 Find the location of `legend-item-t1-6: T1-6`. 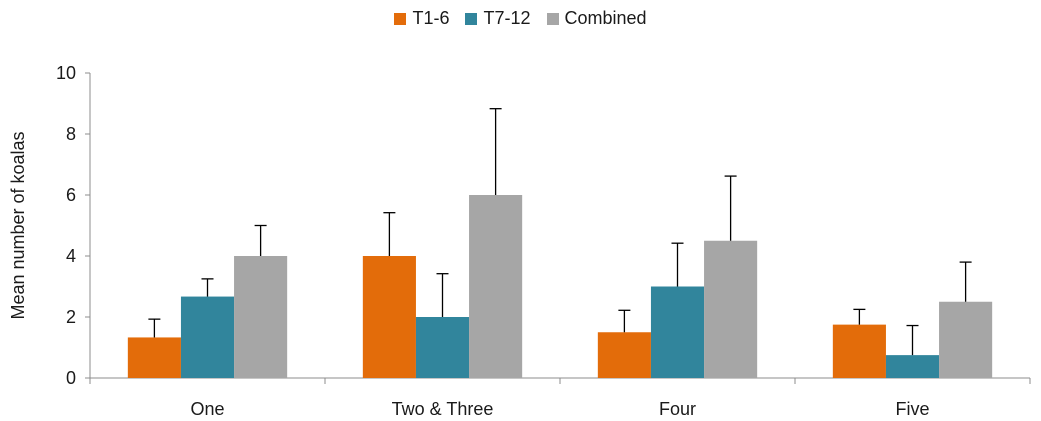

legend-item-t1-6: T1-6 is located at coordinates (421, 18).